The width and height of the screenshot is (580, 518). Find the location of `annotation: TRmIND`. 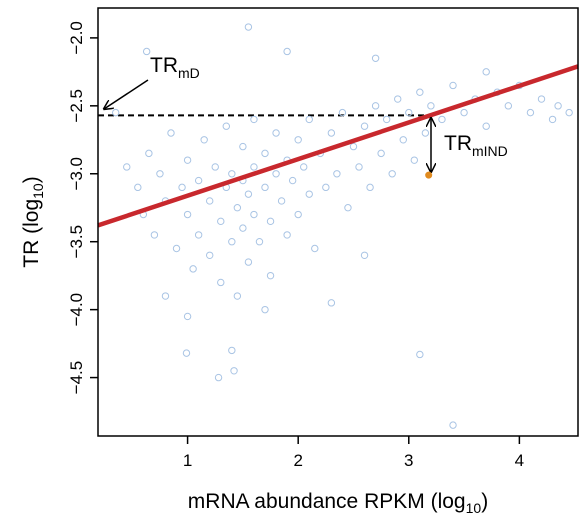

annotation: TRmIND is located at coordinates (476, 145).